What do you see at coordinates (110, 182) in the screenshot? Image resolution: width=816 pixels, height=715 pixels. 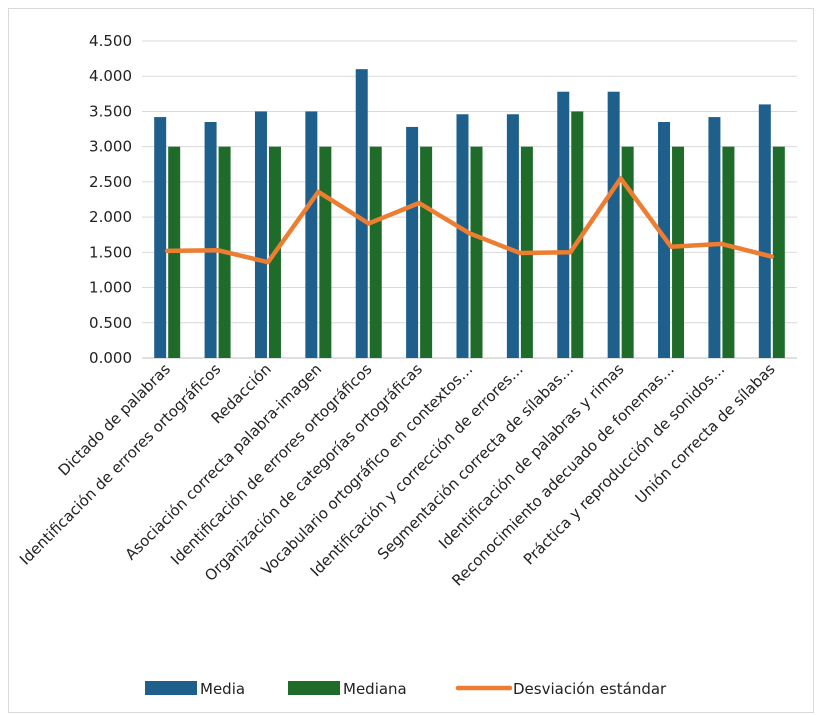 I see `y-tick-label: 2.500` at bounding box center [110, 182].